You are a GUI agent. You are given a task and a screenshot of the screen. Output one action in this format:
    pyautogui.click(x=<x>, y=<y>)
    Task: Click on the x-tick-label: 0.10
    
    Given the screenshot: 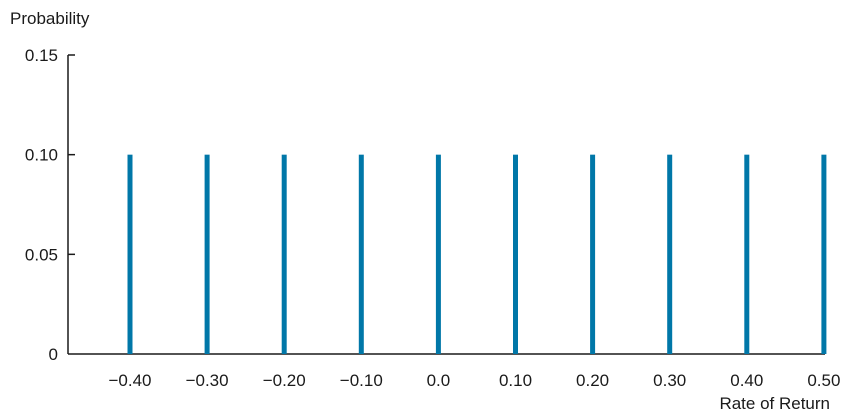 What is the action you would take?
    pyautogui.click(x=515, y=380)
    